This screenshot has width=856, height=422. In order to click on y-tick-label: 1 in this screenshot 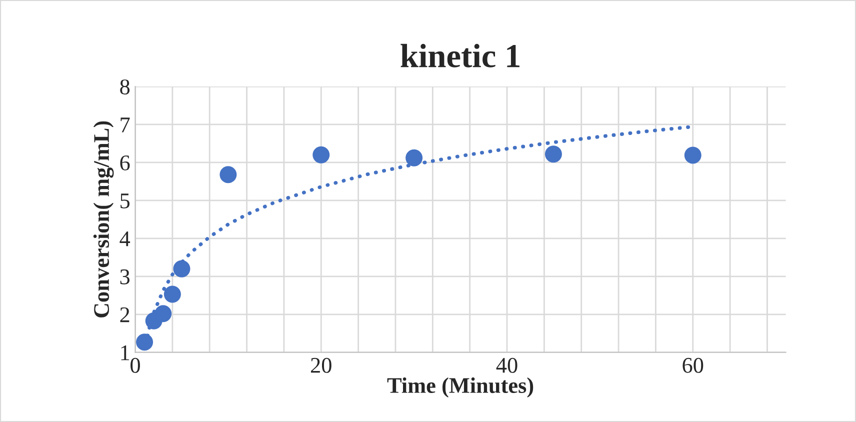, I will do `click(125, 352)`.